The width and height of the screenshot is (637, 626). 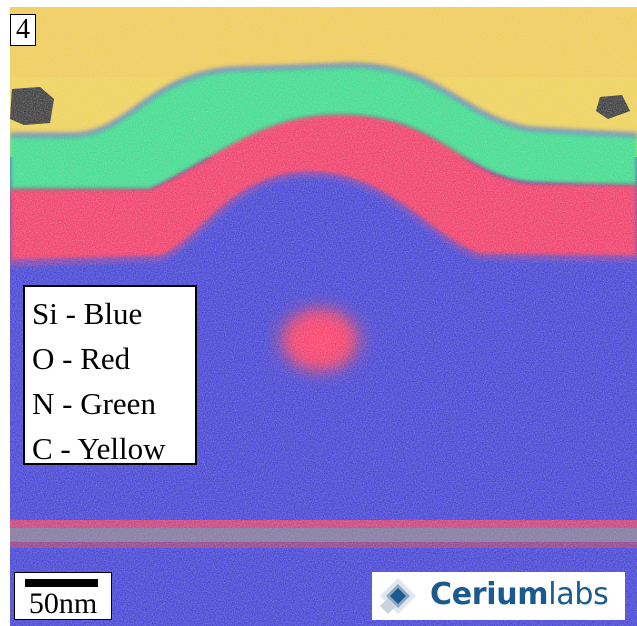 What do you see at coordinates (61, 583) in the screenshot?
I see `scale-bar-line` at bounding box center [61, 583].